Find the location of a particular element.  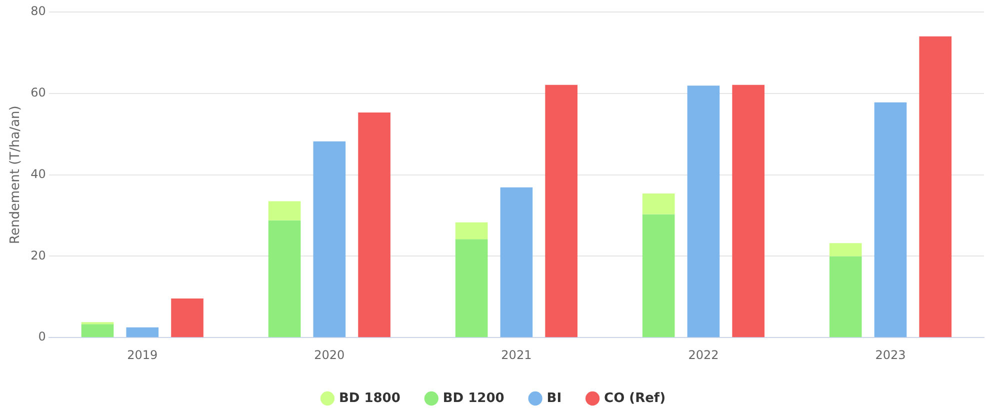

legend-label: BD 1200 is located at coordinates (473, 398).